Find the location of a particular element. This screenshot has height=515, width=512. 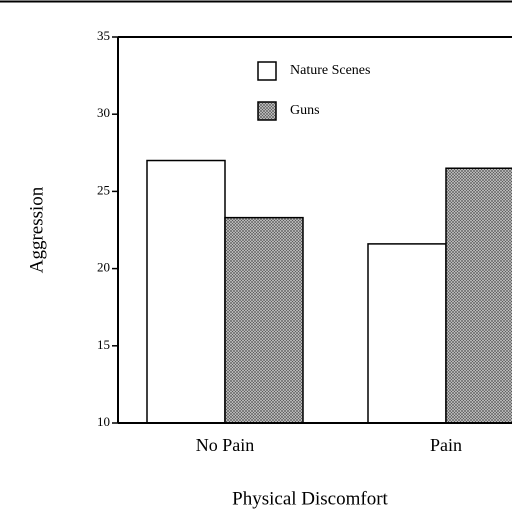

legend-label: Guns is located at coordinates (305, 110).